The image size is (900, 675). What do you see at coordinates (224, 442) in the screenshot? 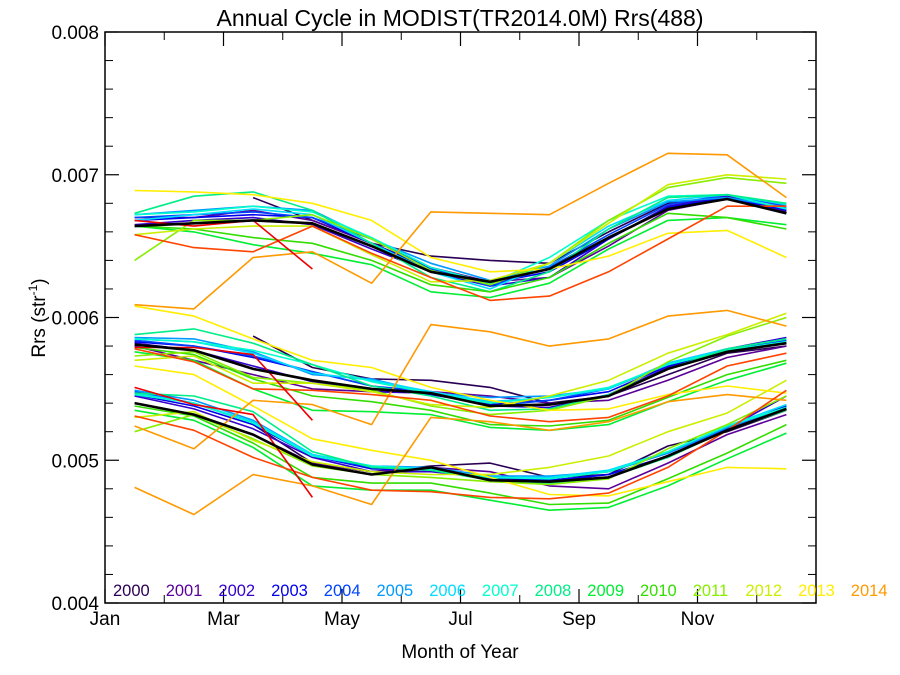
I see `series-line-extra-16-low` at bounding box center [224, 442].